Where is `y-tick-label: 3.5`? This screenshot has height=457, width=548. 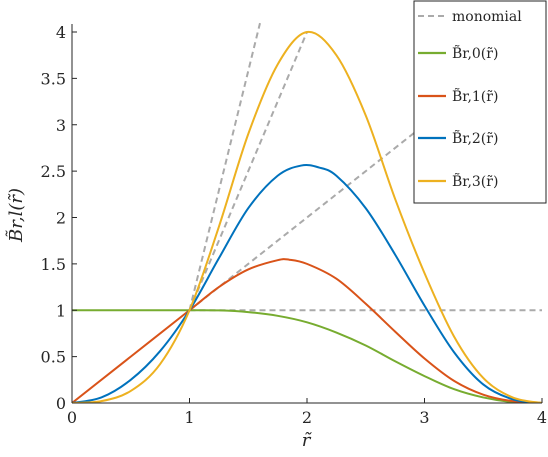
y-tick-label: 3.5 is located at coordinates (53, 78).